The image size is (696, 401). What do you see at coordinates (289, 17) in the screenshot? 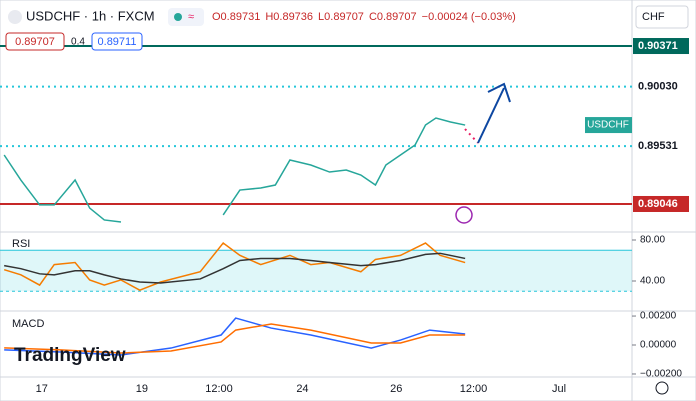
I see `ohlc-value: H0.89736` at bounding box center [289, 17].